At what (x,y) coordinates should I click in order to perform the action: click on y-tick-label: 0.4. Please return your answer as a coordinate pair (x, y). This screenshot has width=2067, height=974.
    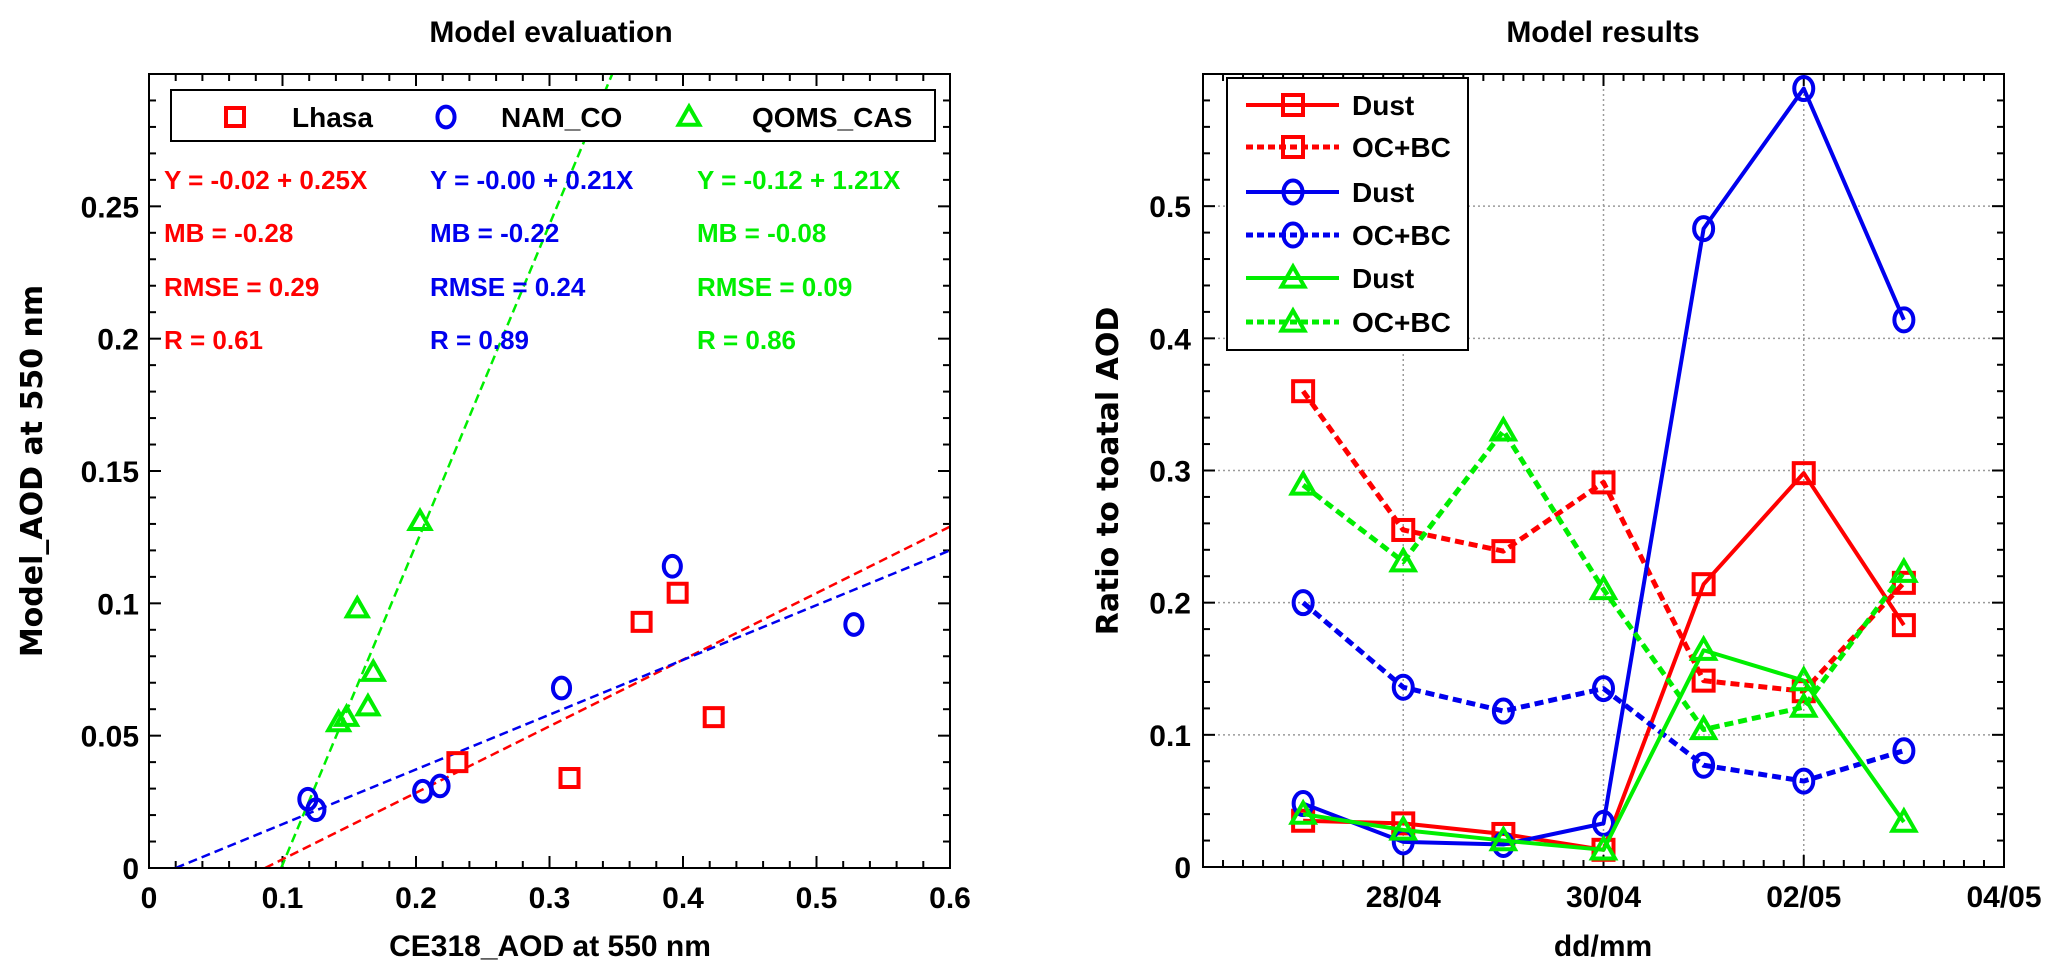
    Looking at the image, I should click on (1170, 339).